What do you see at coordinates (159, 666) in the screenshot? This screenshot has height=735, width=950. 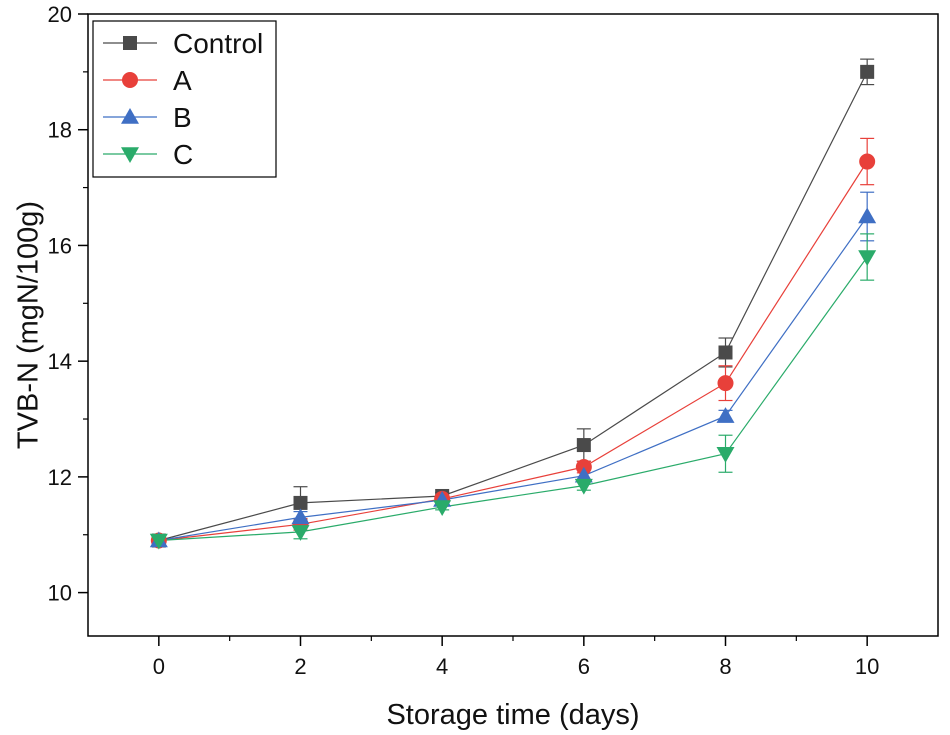 I see `x-tick-label: 0` at bounding box center [159, 666].